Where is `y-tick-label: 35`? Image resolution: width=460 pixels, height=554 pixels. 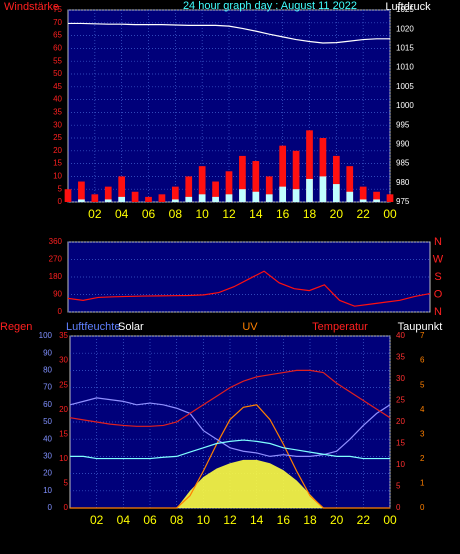 y-tick-label: 35 is located at coordinates (57, 112).